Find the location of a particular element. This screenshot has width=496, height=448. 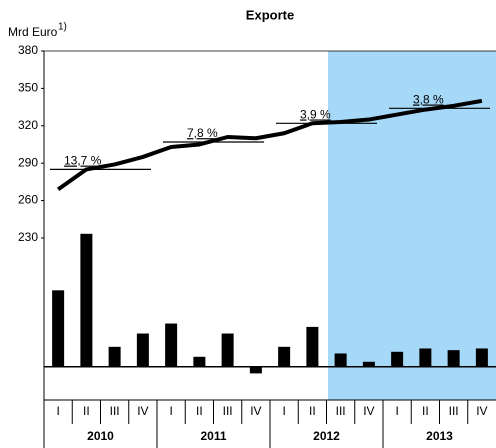

y-tick-label: 380 is located at coordinates (28, 50).